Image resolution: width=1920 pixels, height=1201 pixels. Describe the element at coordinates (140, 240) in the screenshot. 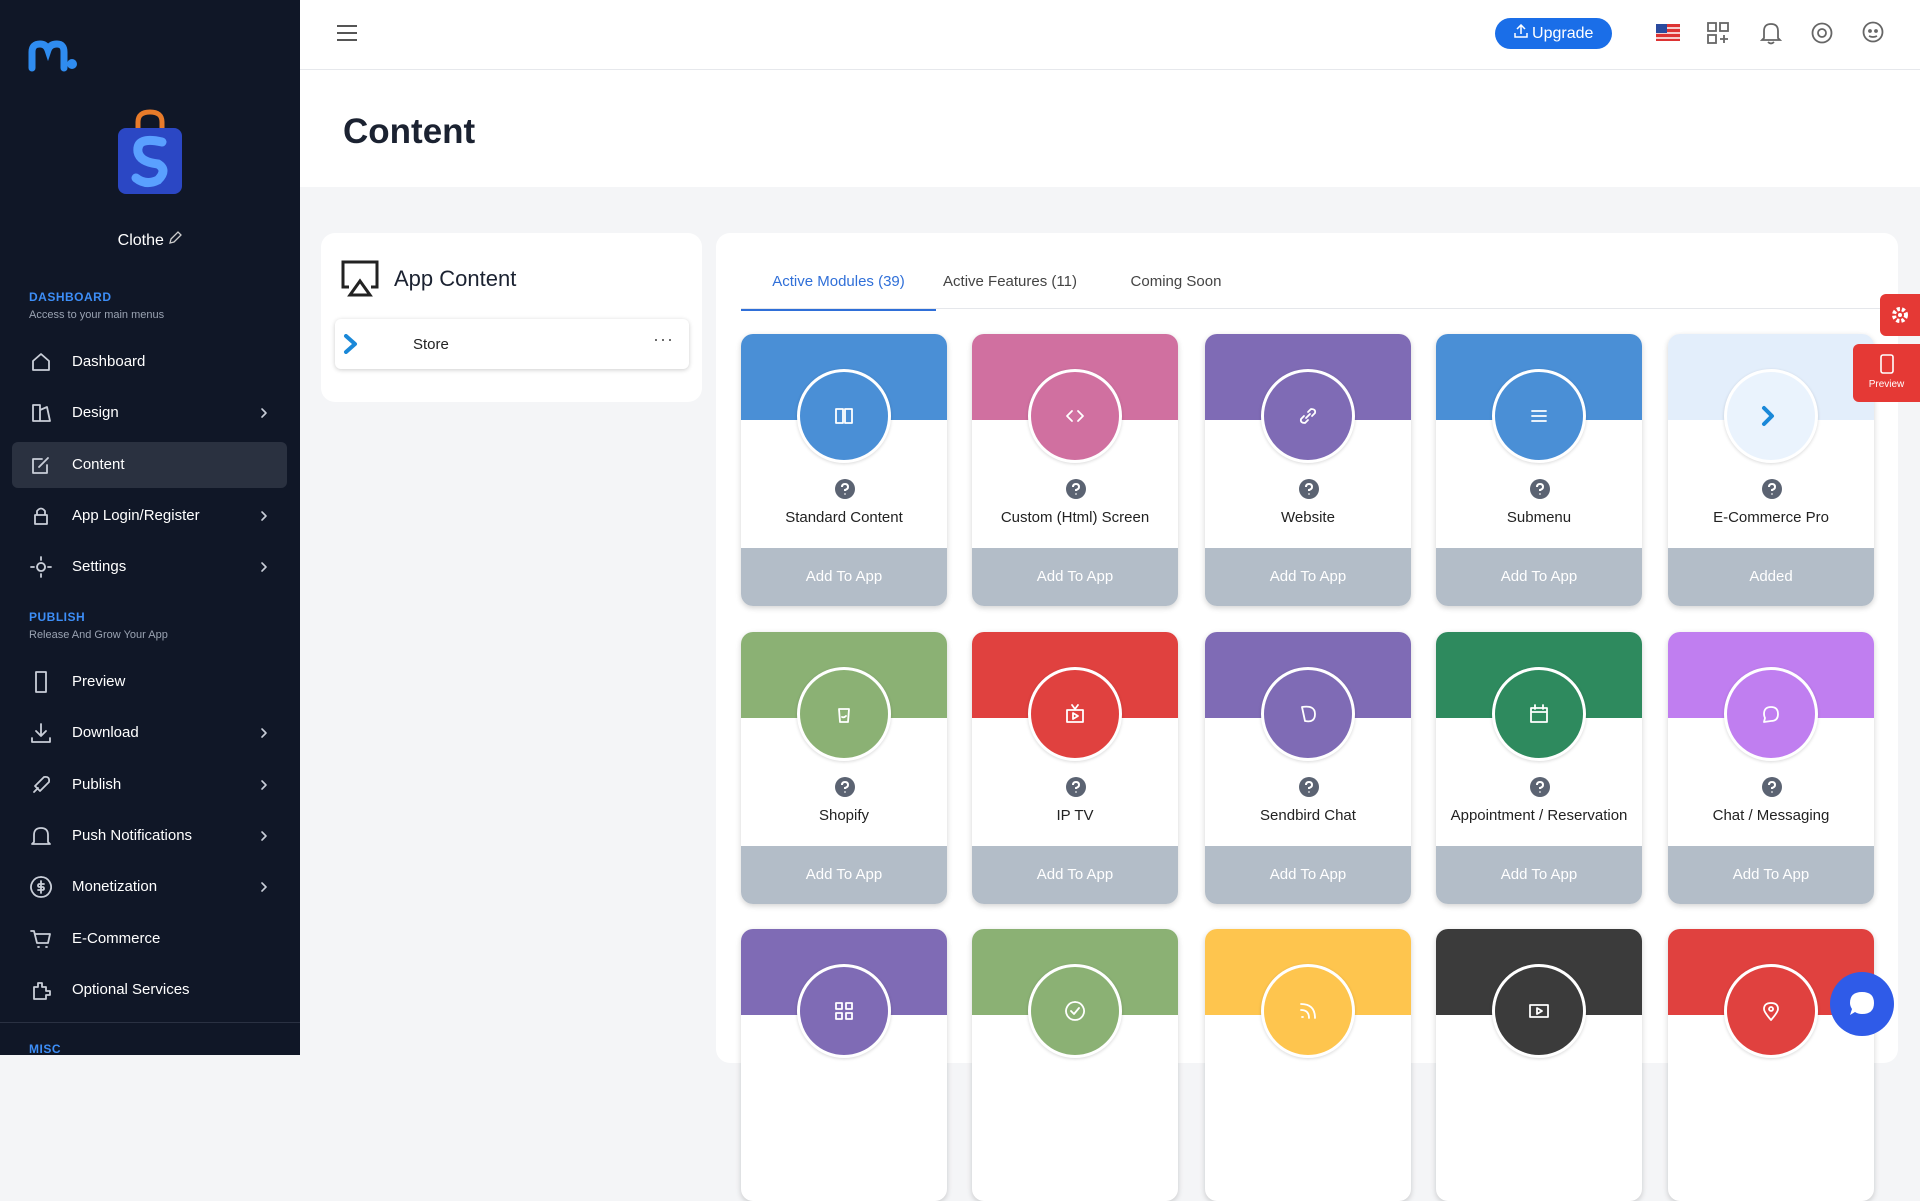

I see `store-name: Clothe` at that location.